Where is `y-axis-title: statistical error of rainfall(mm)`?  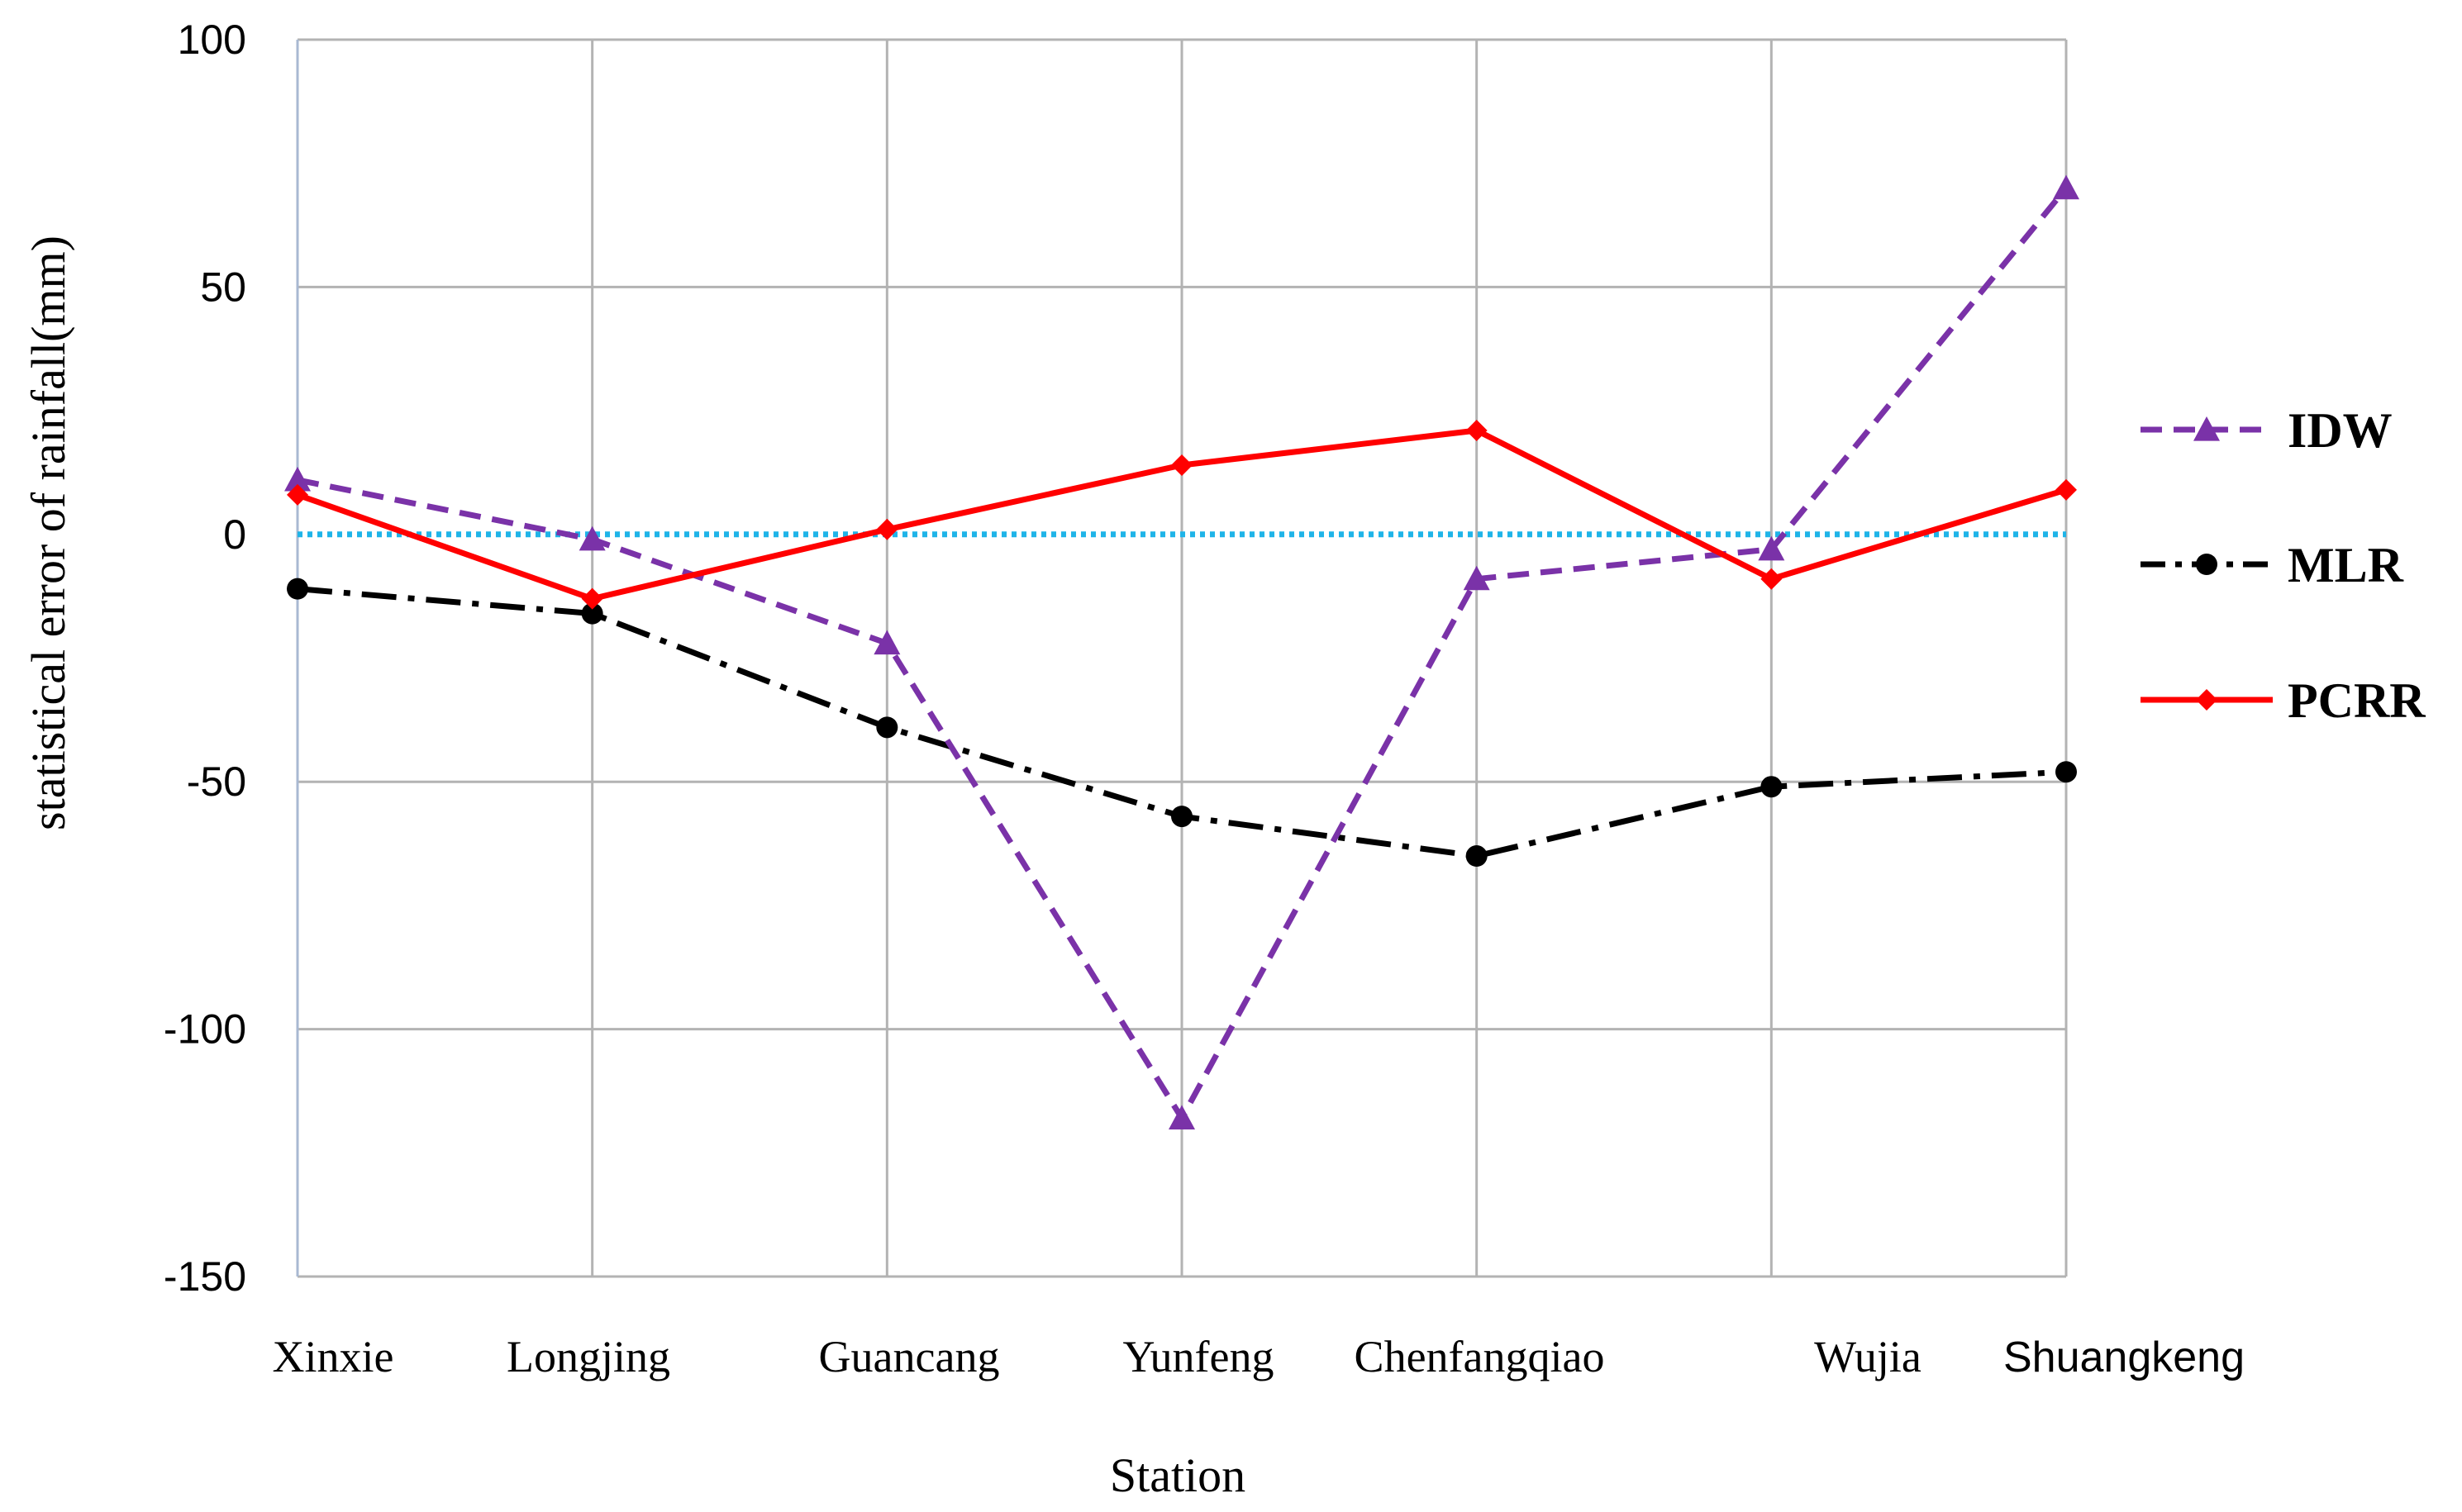
y-axis-title: statistical error of rainfall(mm) is located at coordinates (48, 532).